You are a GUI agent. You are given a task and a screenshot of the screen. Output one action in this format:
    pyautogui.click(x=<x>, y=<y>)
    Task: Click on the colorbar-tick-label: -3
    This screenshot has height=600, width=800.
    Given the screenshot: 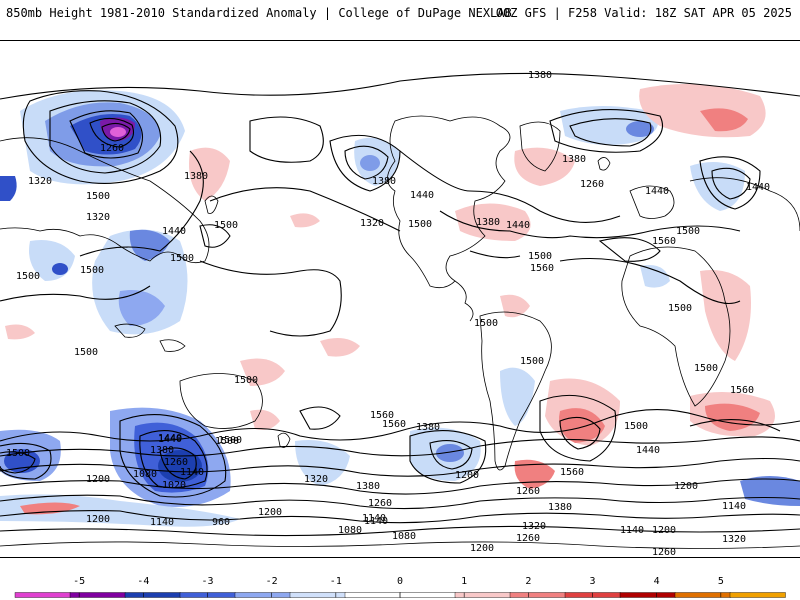 What is the action you would take?
    pyautogui.click(x=207, y=581)
    